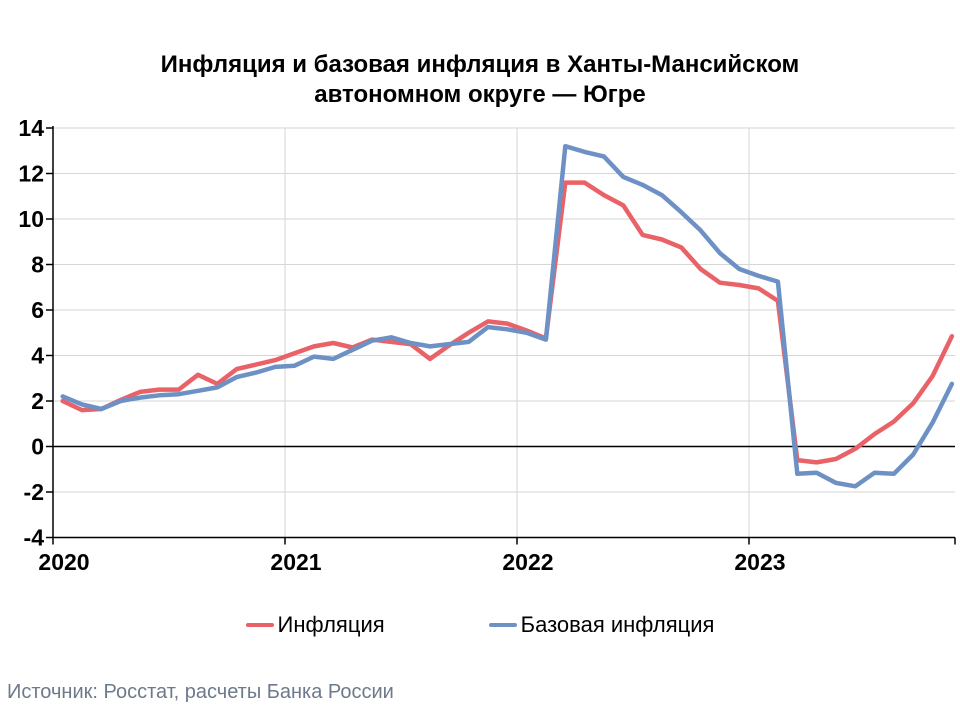  What do you see at coordinates (759, 562) in the screenshot?
I see `x-tick-label: 2023` at bounding box center [759, 562].